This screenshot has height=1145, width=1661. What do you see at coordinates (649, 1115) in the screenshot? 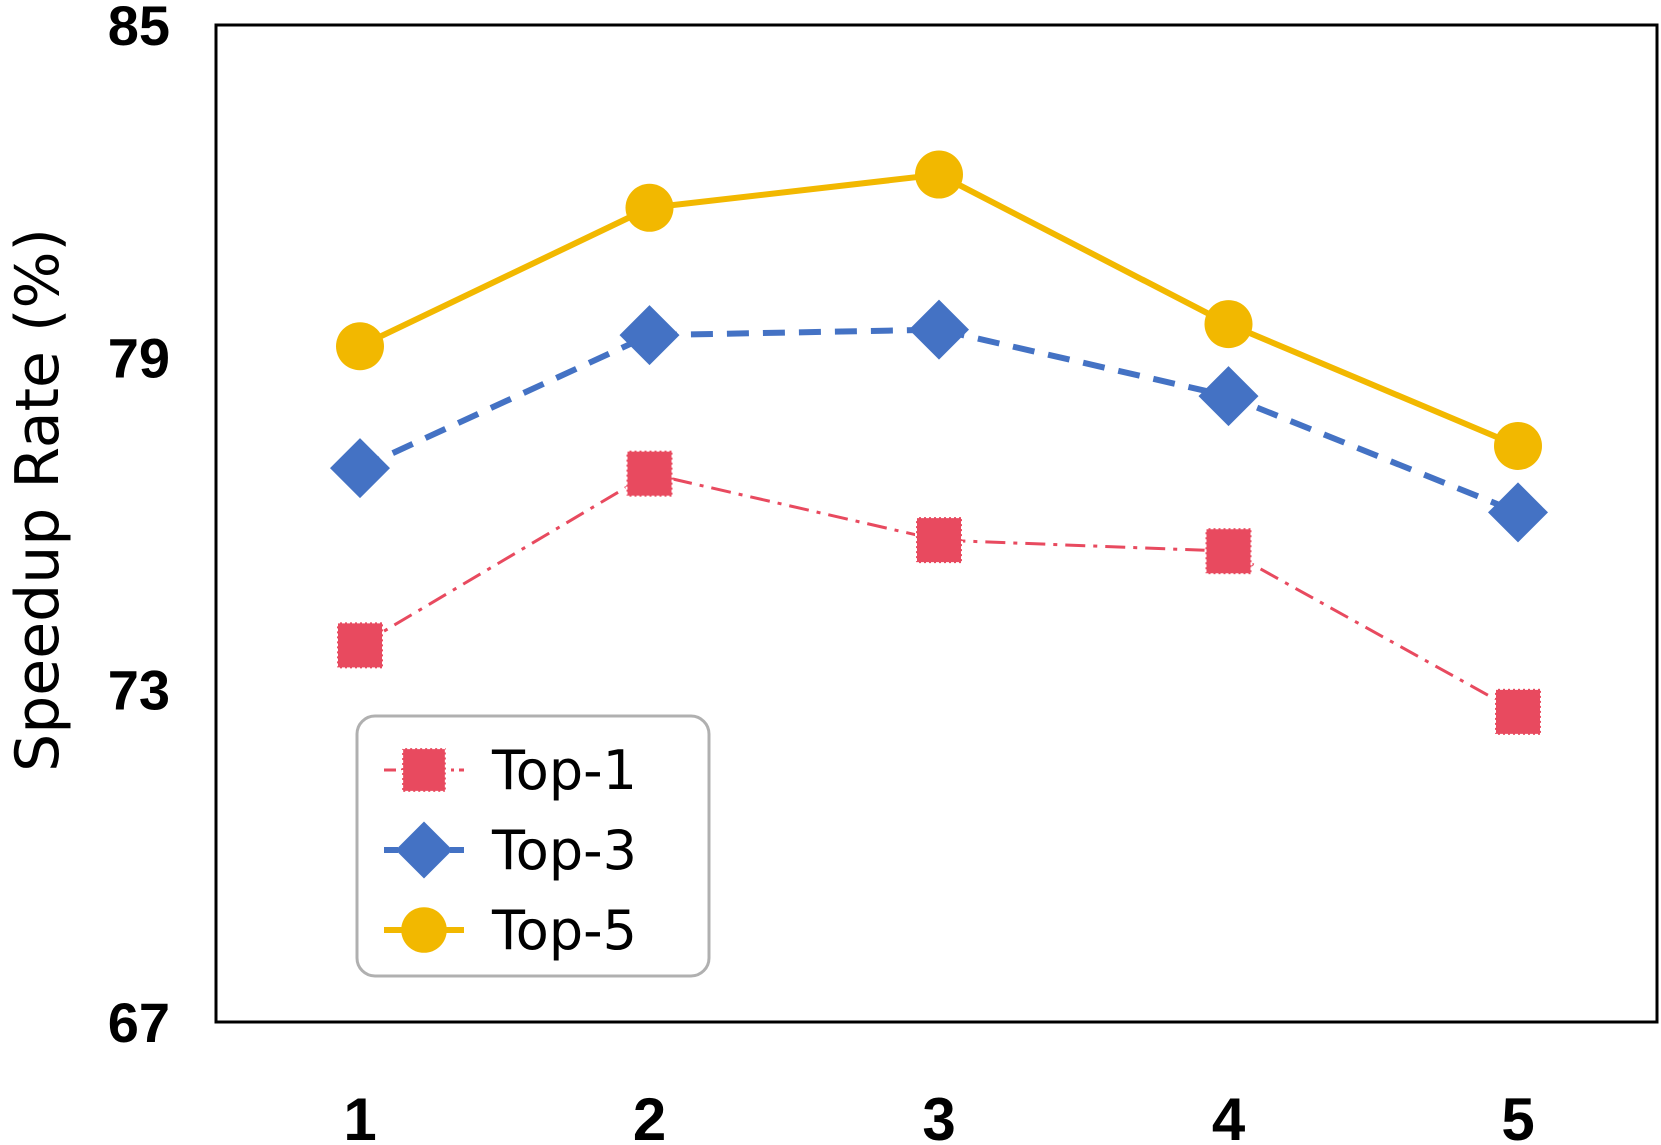
I see `x-tick-label-2: 2` at bounding box center [649, 1115].